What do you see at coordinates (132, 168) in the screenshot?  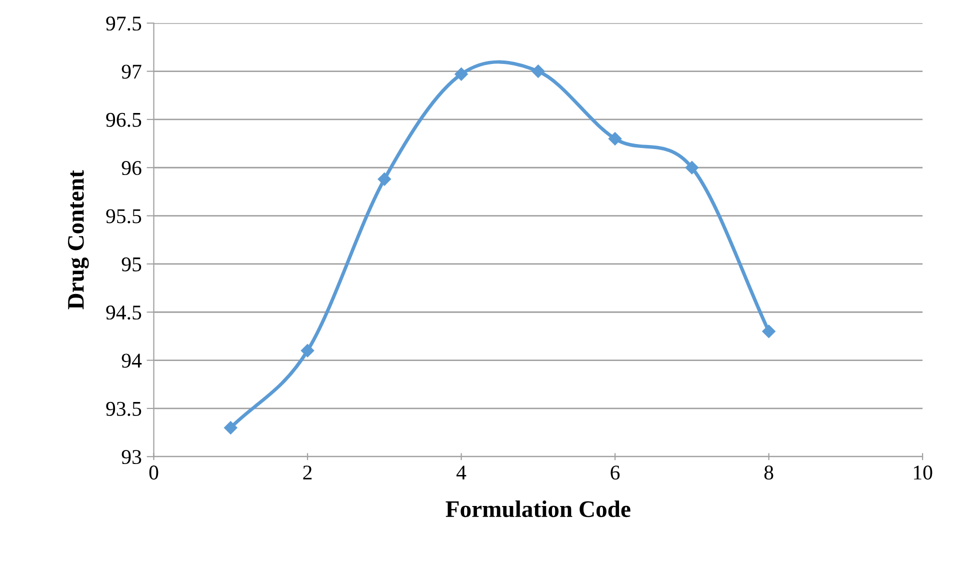 I see `y-tick-label: 96` at bounding box center [132, 168].